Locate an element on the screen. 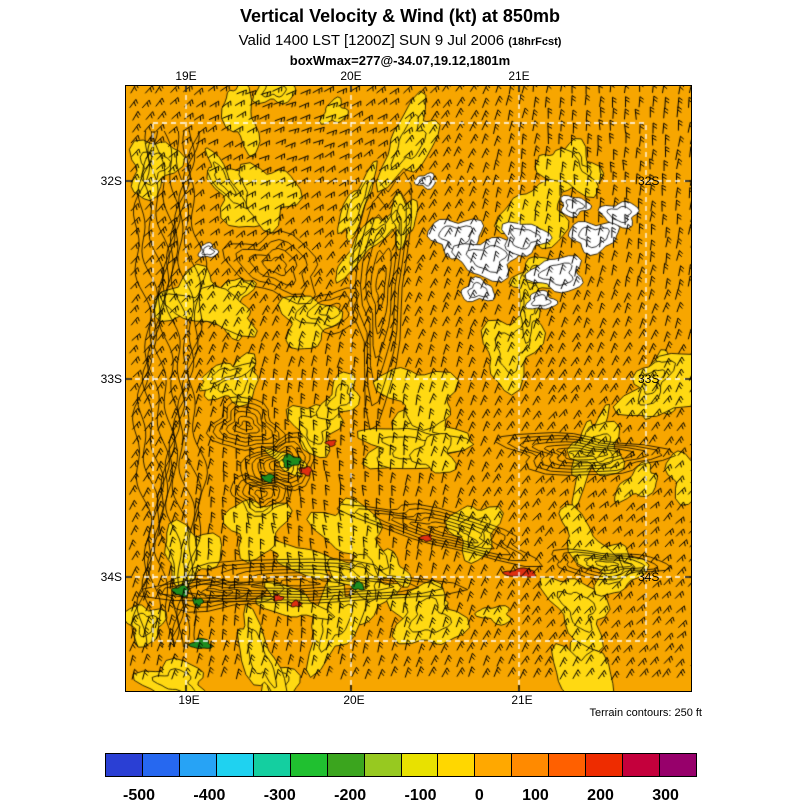 This screenshot has width=800, height=800. x-tick-top-19e: 19E is located at coordinates (186, 76).